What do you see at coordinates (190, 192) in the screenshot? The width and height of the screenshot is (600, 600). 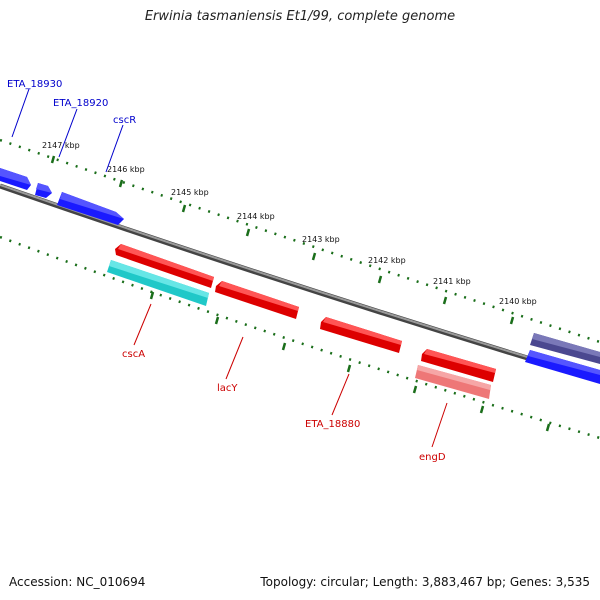 I see `tick-label-2145: 2145 kbp` at bounding box center [190, 192].